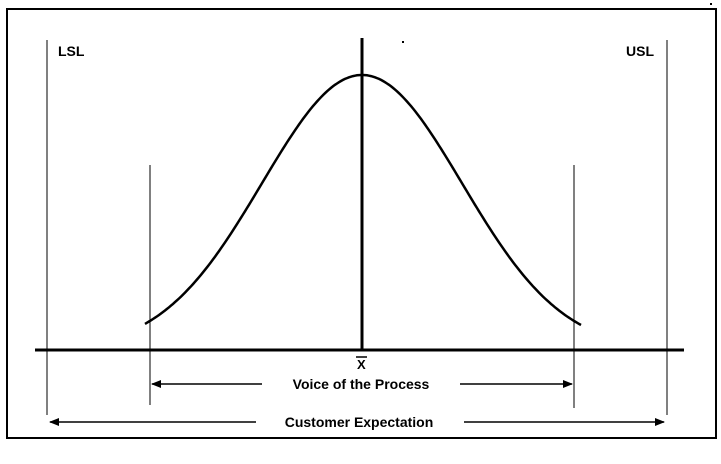  What do you see at coordinates (359, 422) in the screenshot?
I see `customer-expectation-label: Customer Expectation` at bounding box center [359, 422].